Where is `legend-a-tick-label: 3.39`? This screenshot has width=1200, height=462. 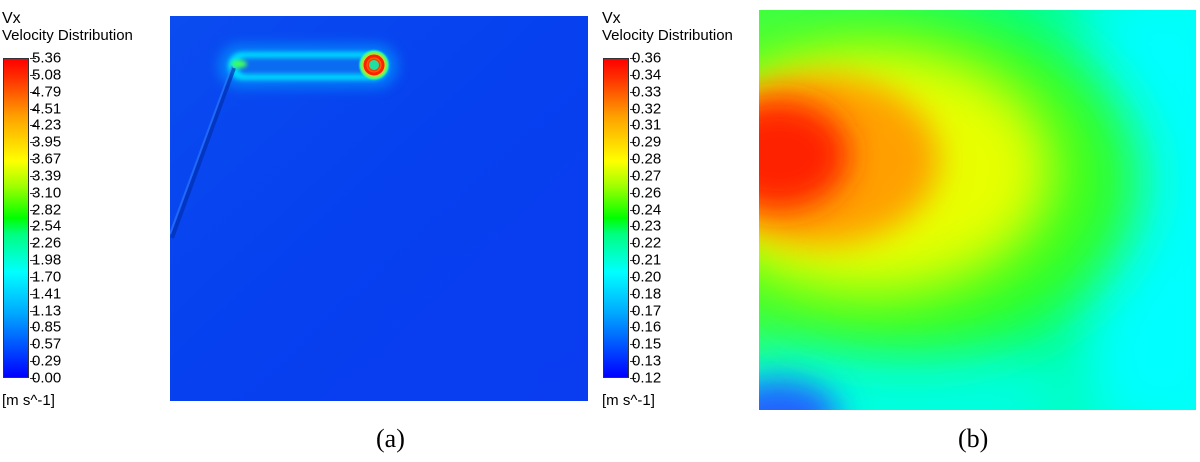 legend-a-tick-label: 3.39 is located at coordinates (47, 176).